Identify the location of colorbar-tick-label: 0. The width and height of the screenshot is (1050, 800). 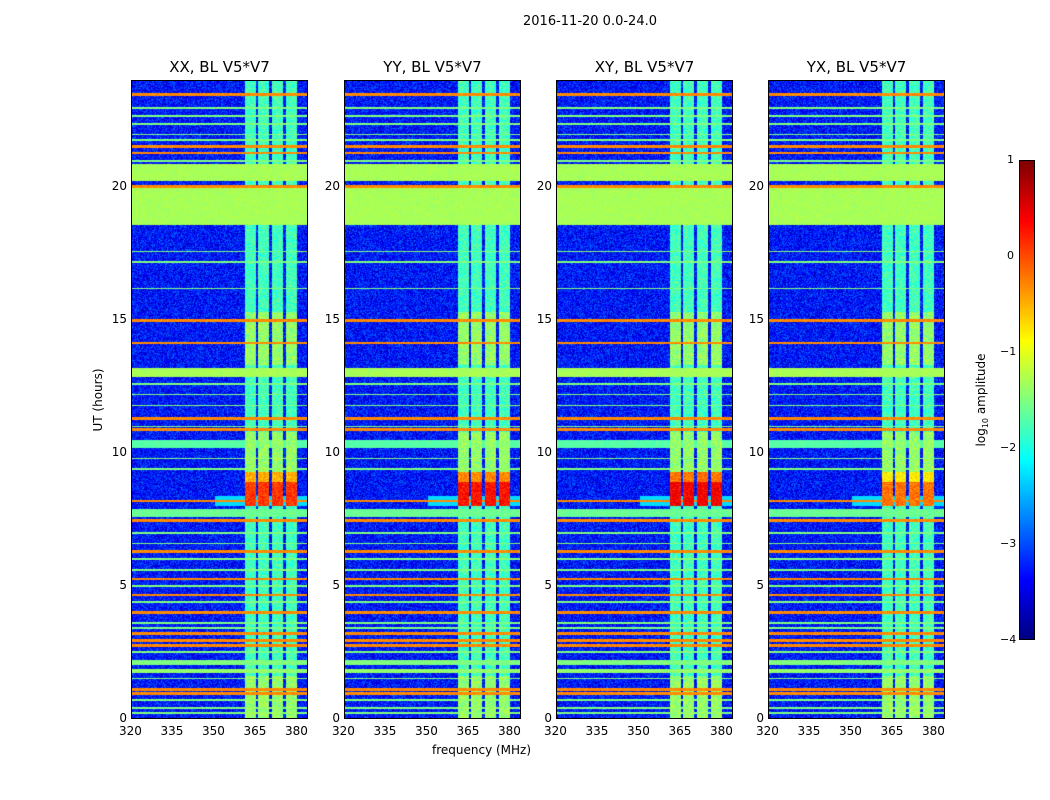
(1010, 255).